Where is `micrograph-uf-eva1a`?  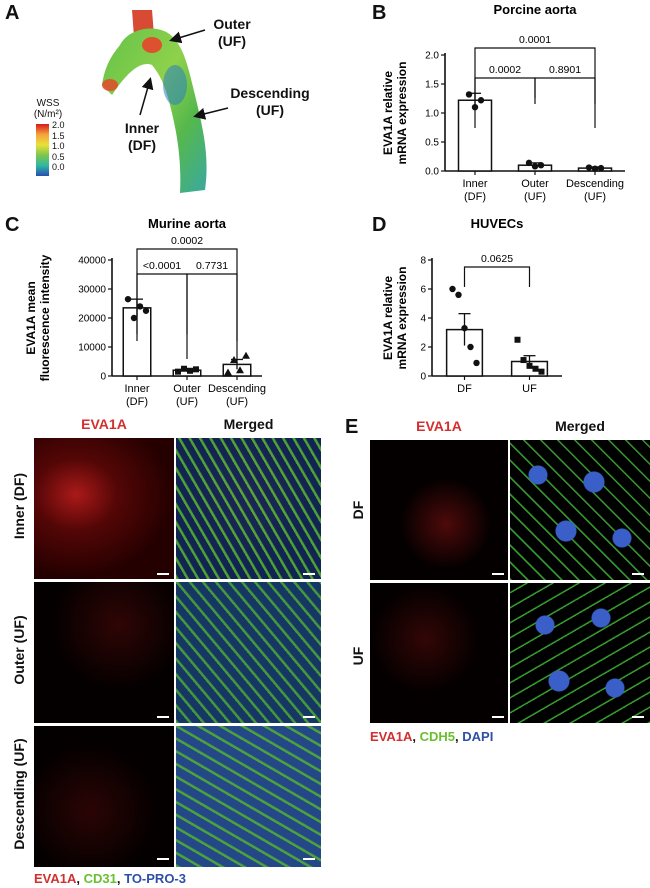
micrograph-uf-eva1a is located at coordinates (439, 653).